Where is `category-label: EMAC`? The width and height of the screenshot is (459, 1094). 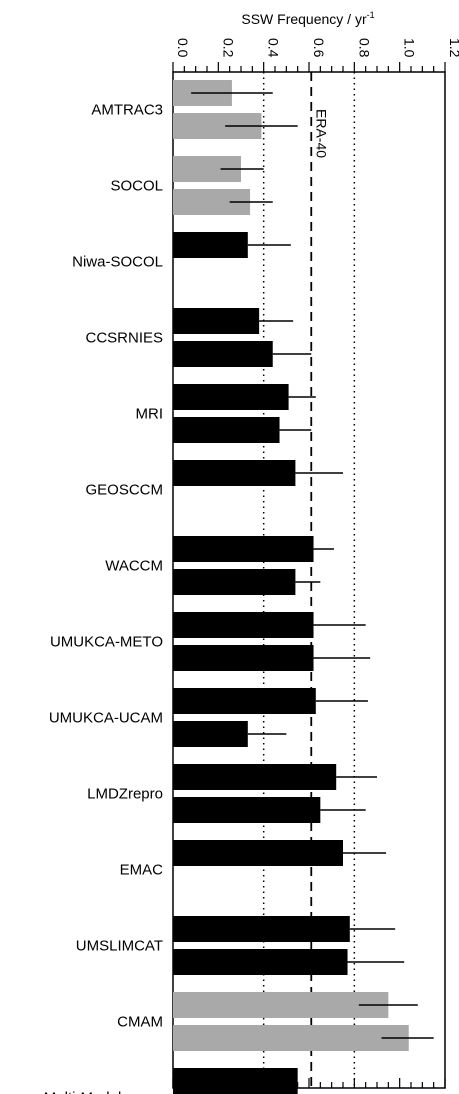 category-label: EMAC is located at coordinates (142, 870).